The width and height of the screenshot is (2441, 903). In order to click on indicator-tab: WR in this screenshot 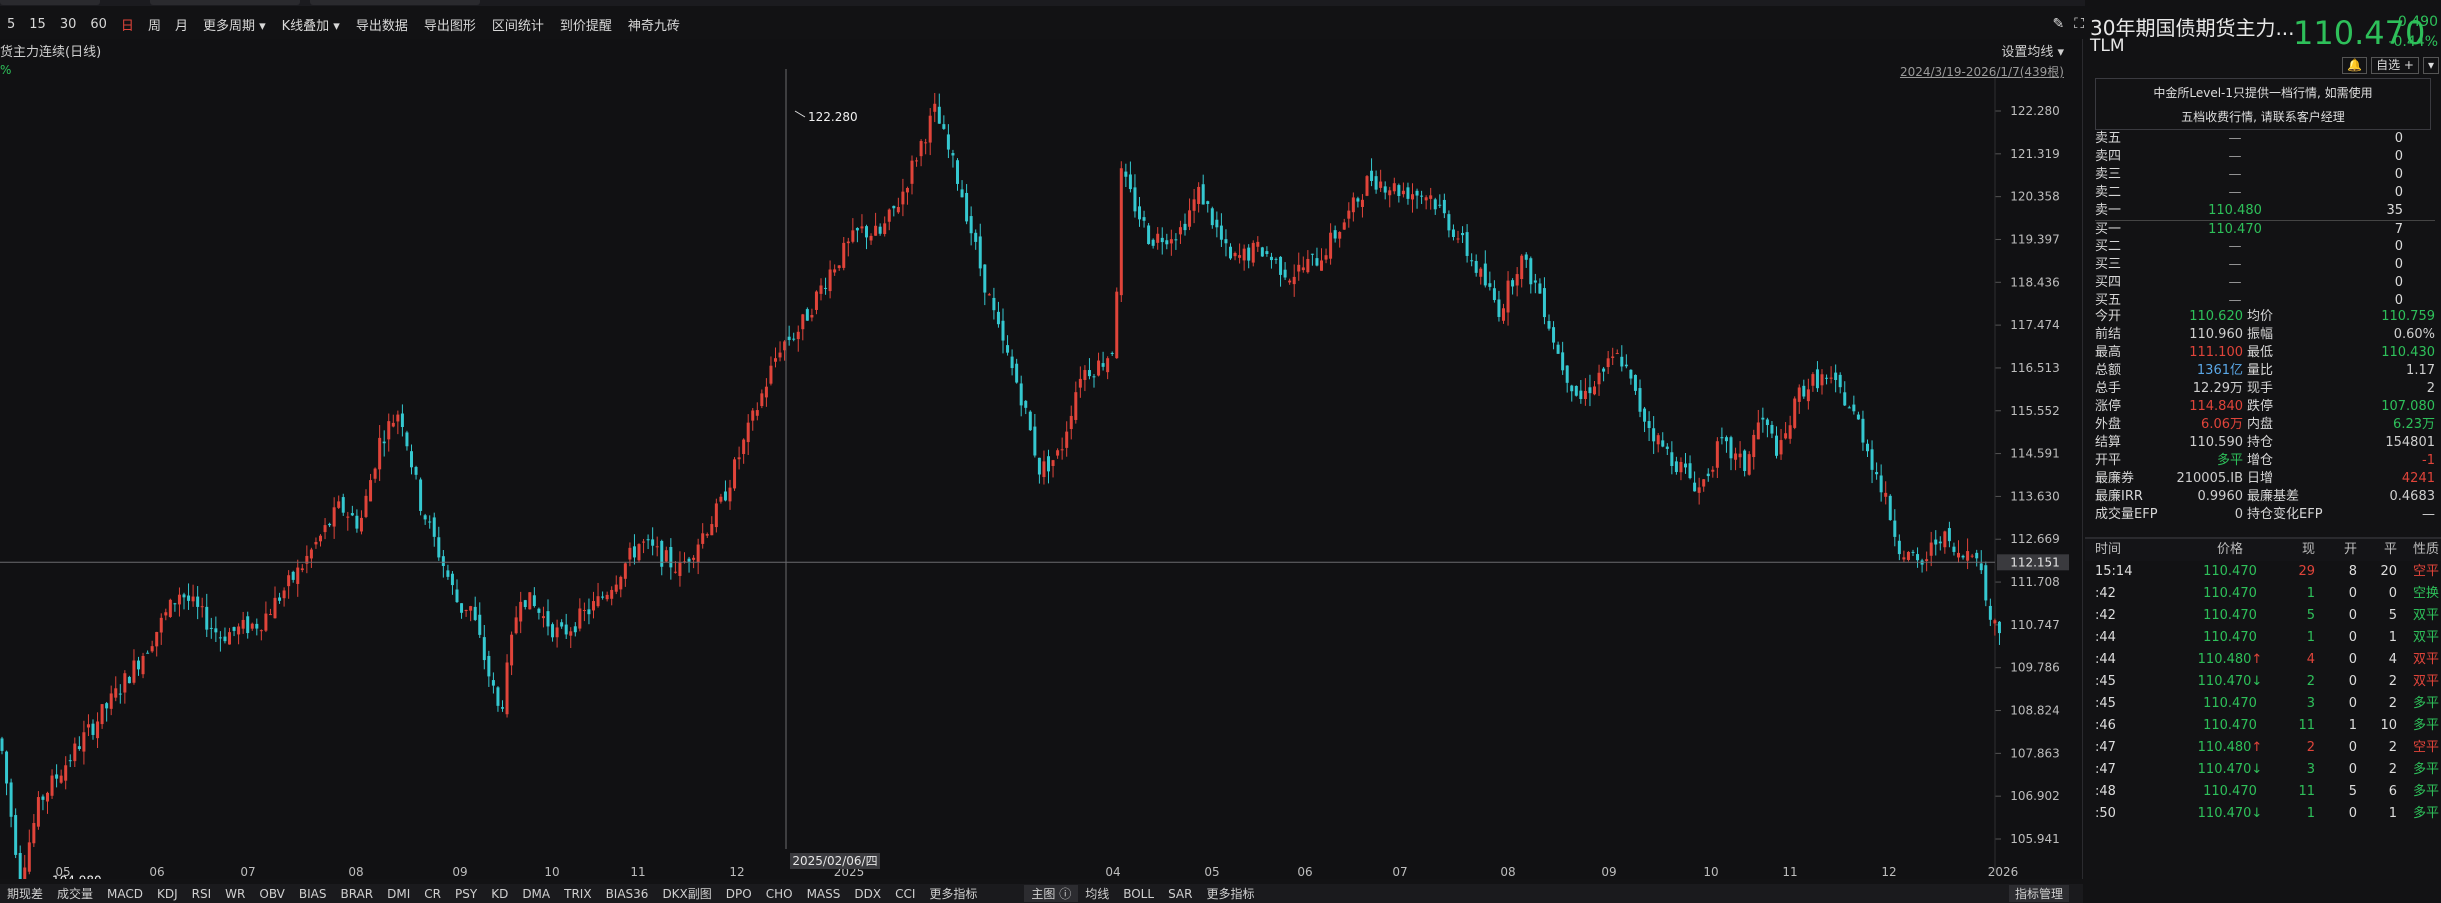, I will do `click(235, 893)`.